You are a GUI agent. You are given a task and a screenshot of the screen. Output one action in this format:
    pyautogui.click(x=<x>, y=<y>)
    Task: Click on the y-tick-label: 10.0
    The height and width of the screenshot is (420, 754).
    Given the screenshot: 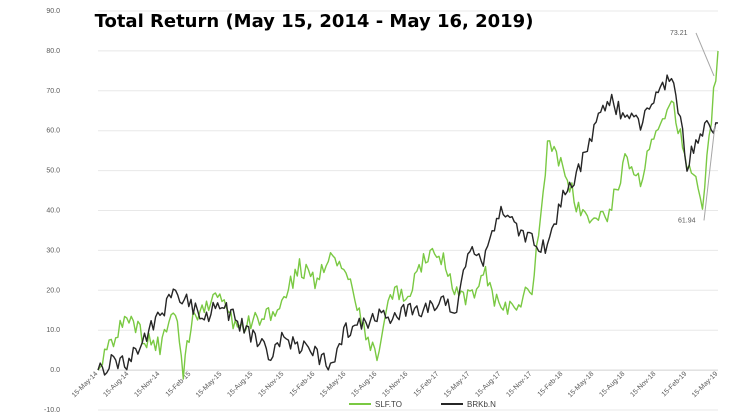 What is the action you would take?
    pyautogui.click(x=53, y=330)
    